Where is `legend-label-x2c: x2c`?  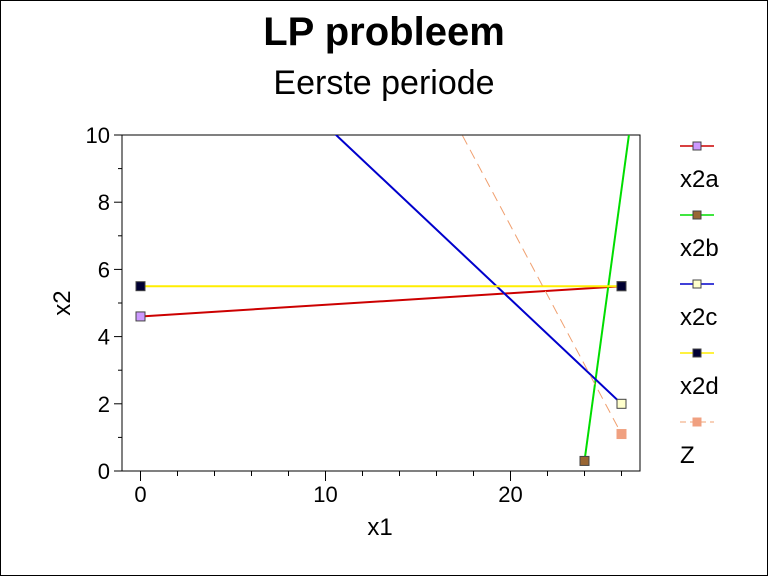 legend-label-x2c: x2c is located at coordinates (698, 317).